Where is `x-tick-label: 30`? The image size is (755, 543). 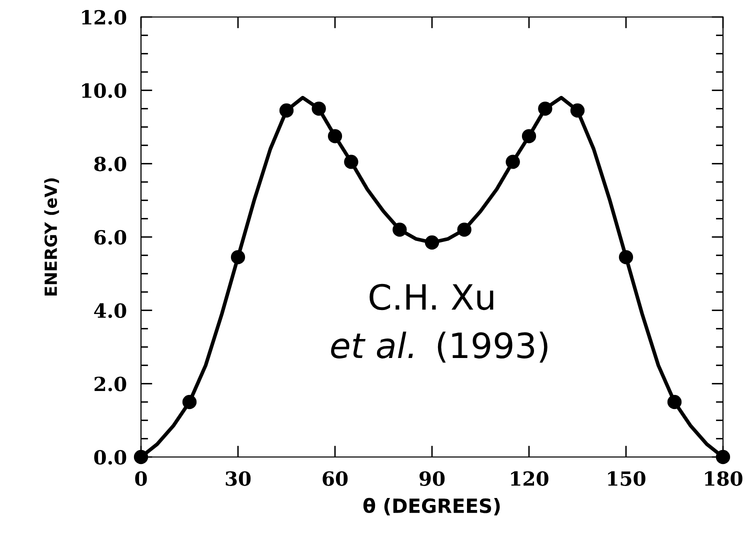 x-tick-label: 30 is located at coordinates (238, 478).